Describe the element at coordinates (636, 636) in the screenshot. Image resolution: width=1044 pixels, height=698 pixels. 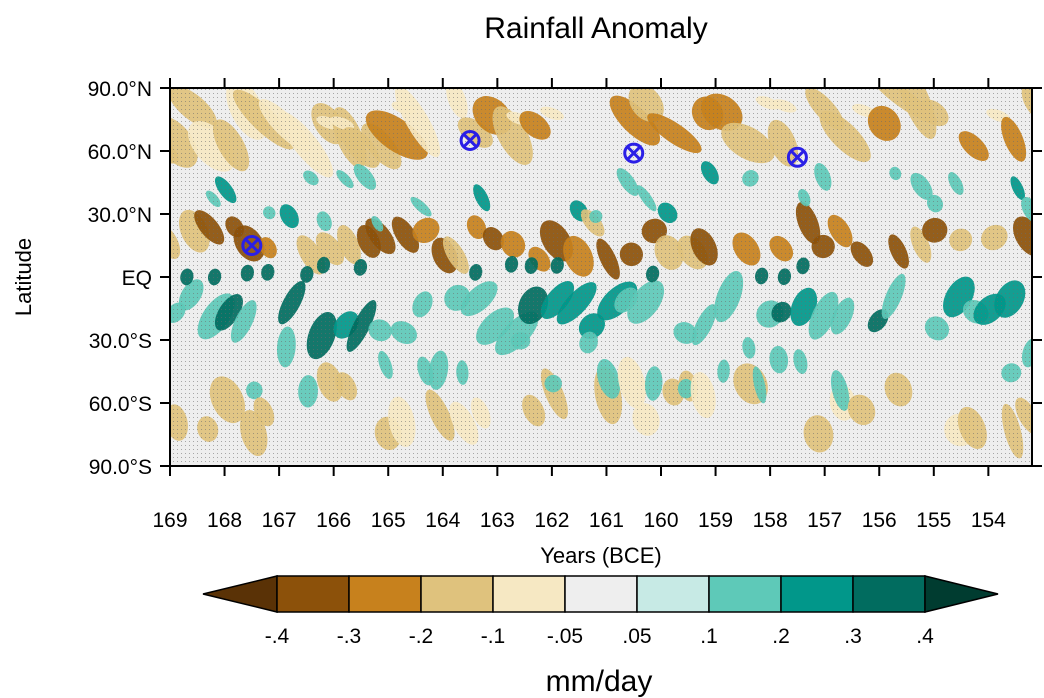
I see `colorbar-tick-label: .05` at that location.